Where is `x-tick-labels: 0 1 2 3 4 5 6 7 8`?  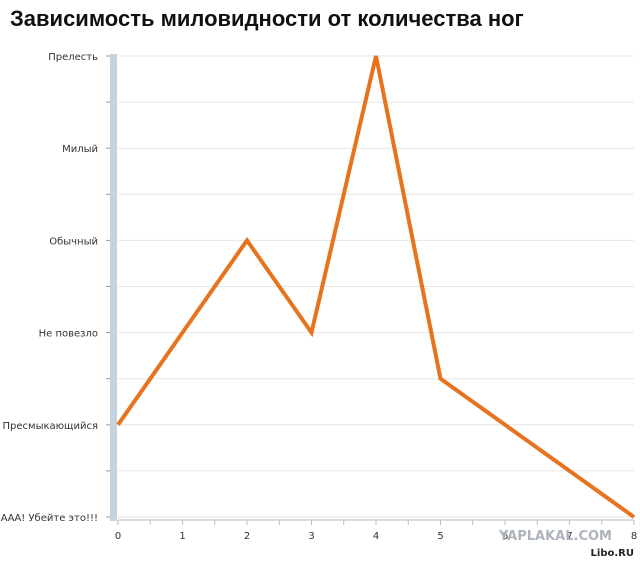 x-tick-labels: 0 1 2 3 4 5 6 7 8 is located at coordinates (376, 536).